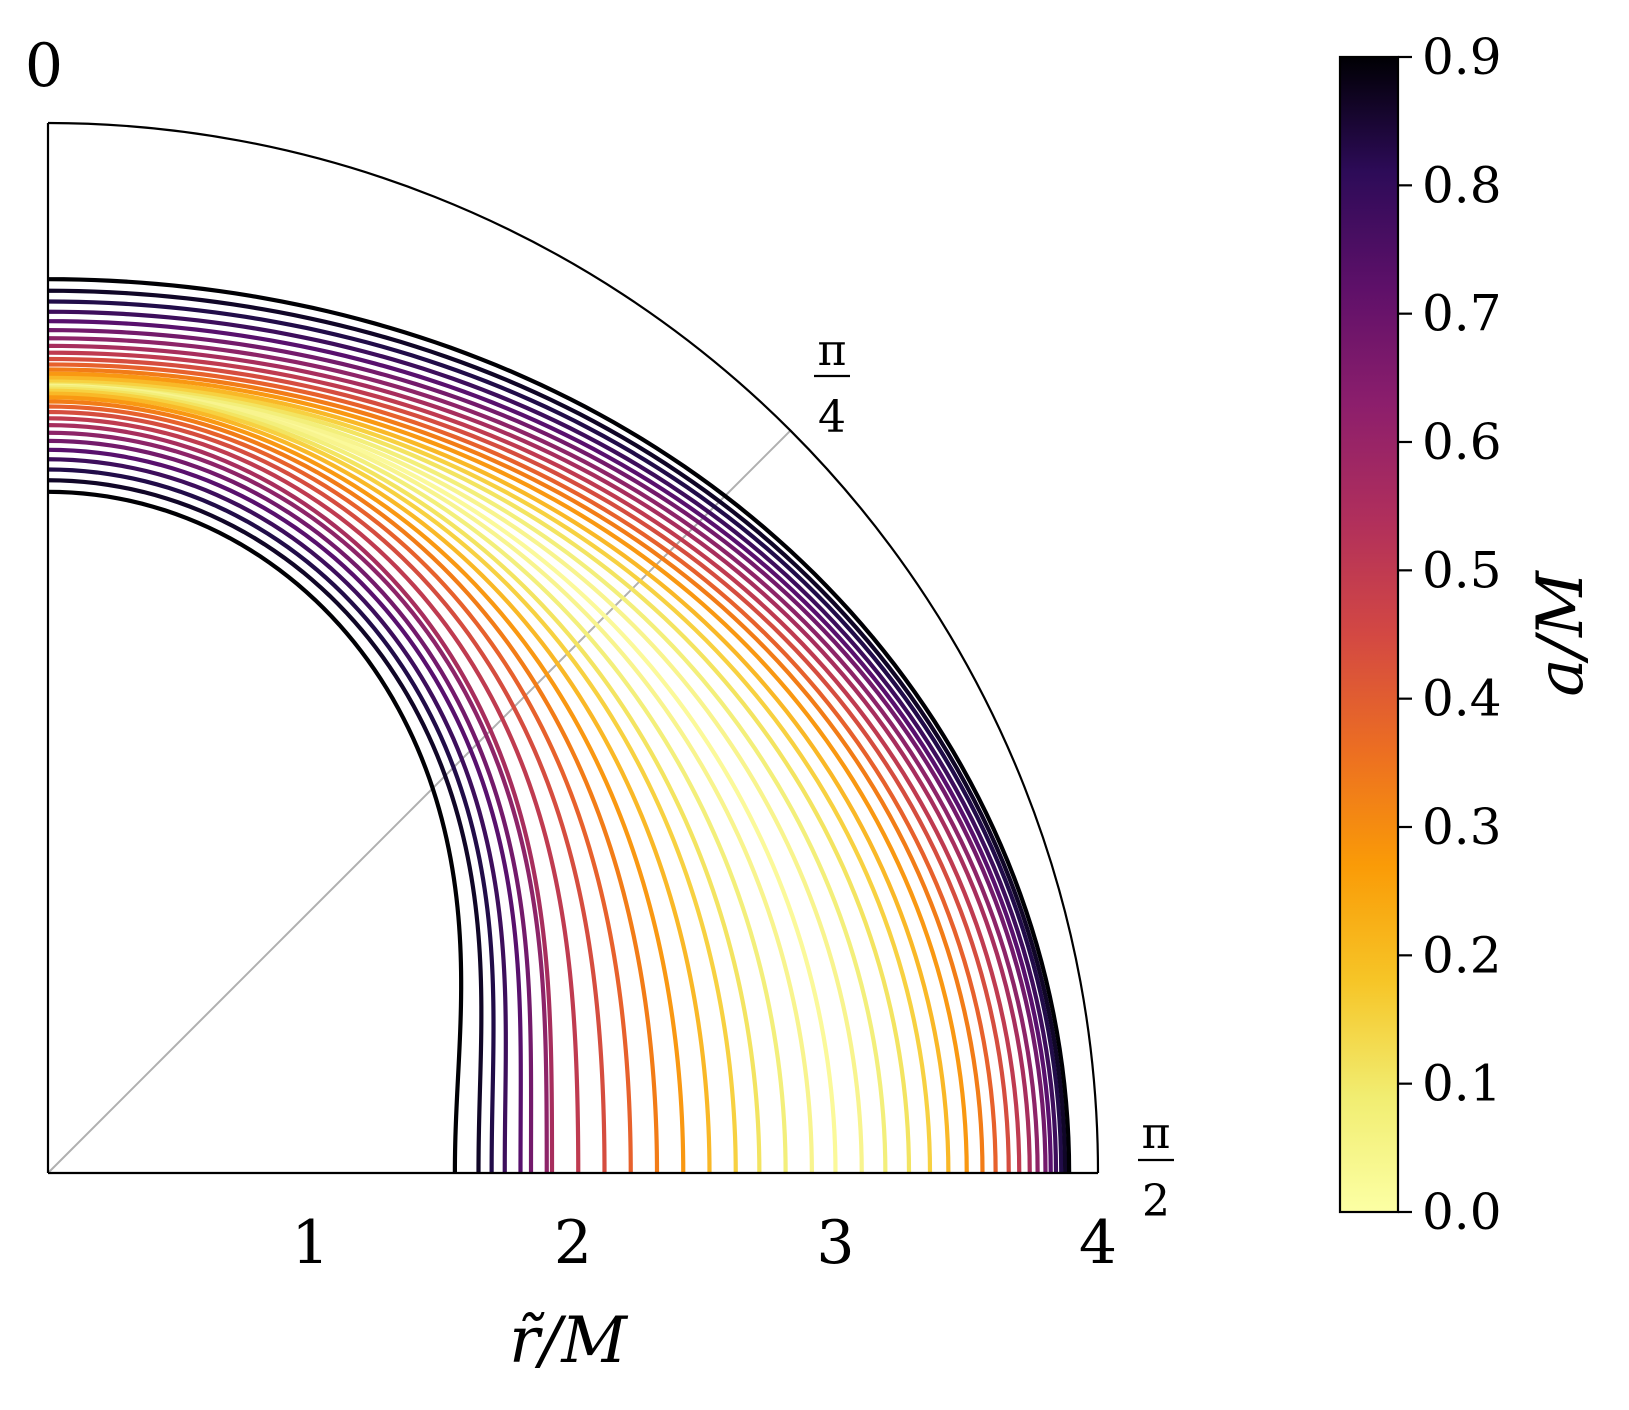  What do you see at coordinates (1561, 633) in the screenshot?
I see `colorbar-label: a/M` at bounding box center [1561, 633].